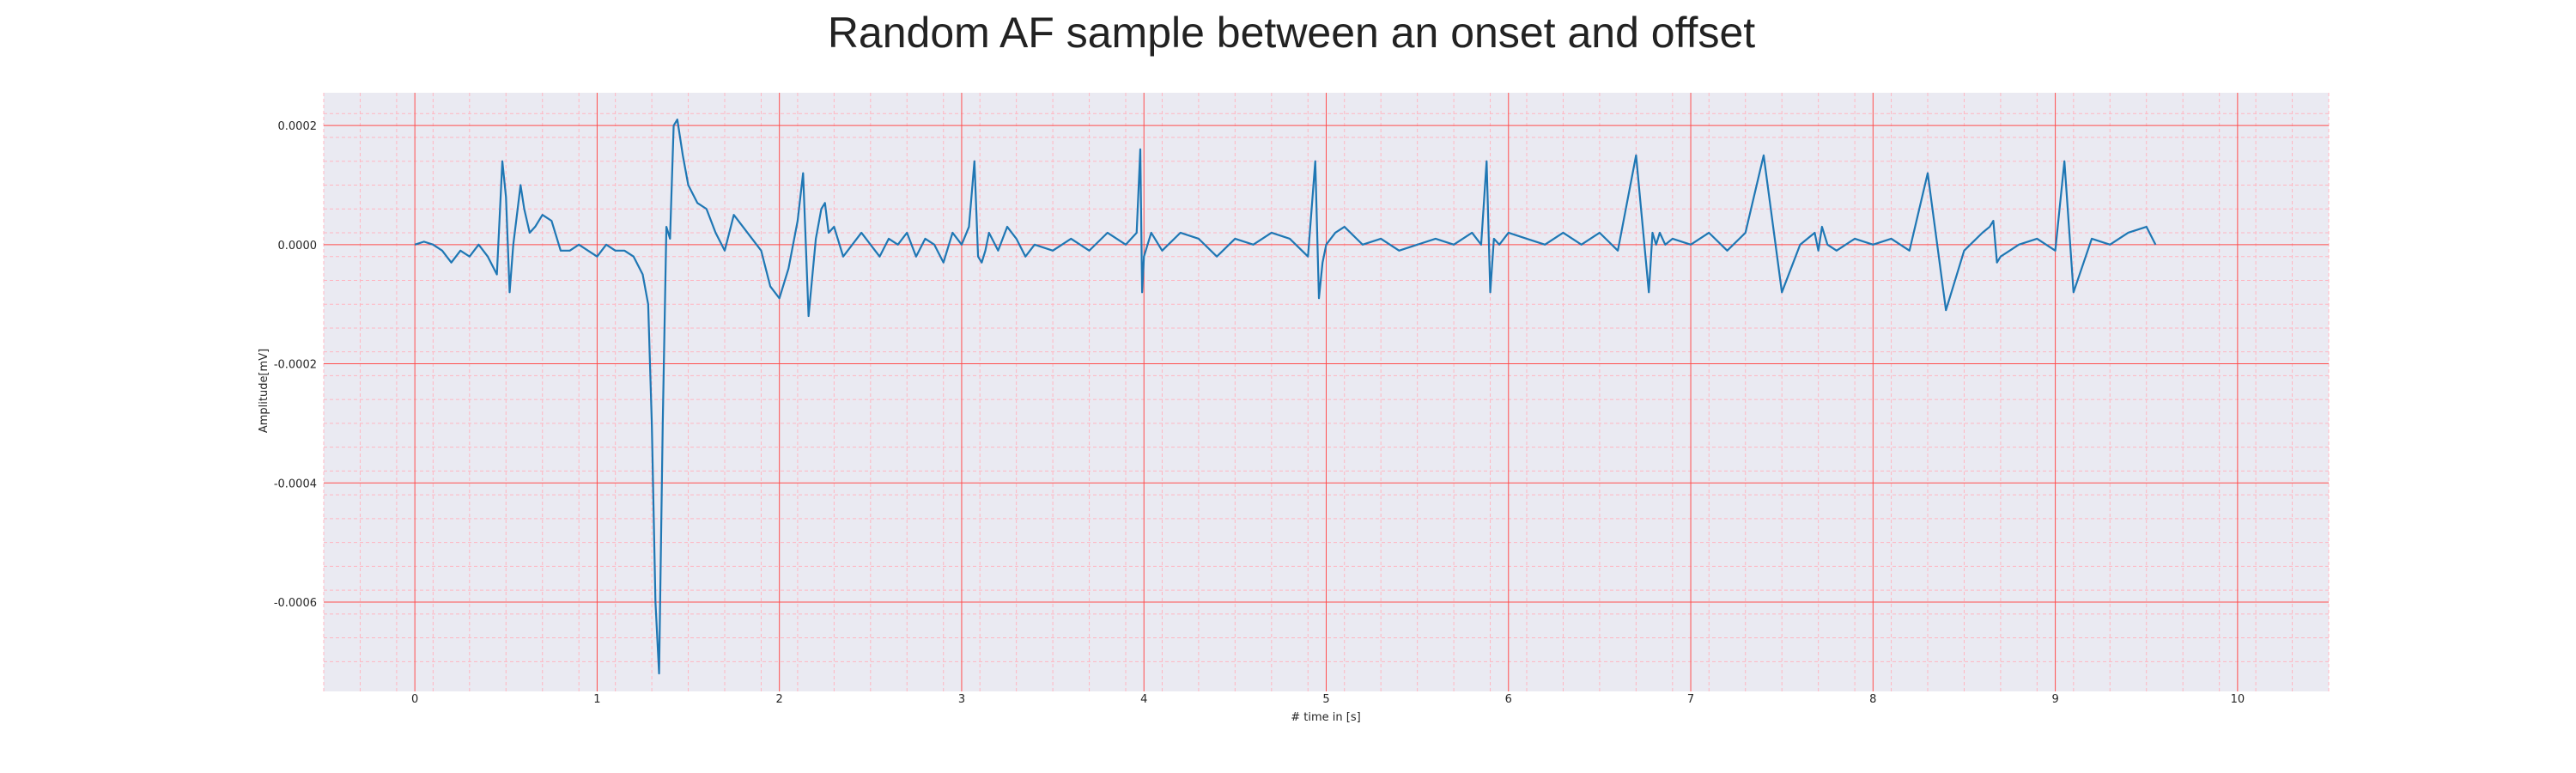 Image resolution: width=2576 pixels, height=773 pixels. What do you see at coordinates (596, 699) in the screenshot?
I see `x-tick-label: 1` at bounding box center [596, 699].